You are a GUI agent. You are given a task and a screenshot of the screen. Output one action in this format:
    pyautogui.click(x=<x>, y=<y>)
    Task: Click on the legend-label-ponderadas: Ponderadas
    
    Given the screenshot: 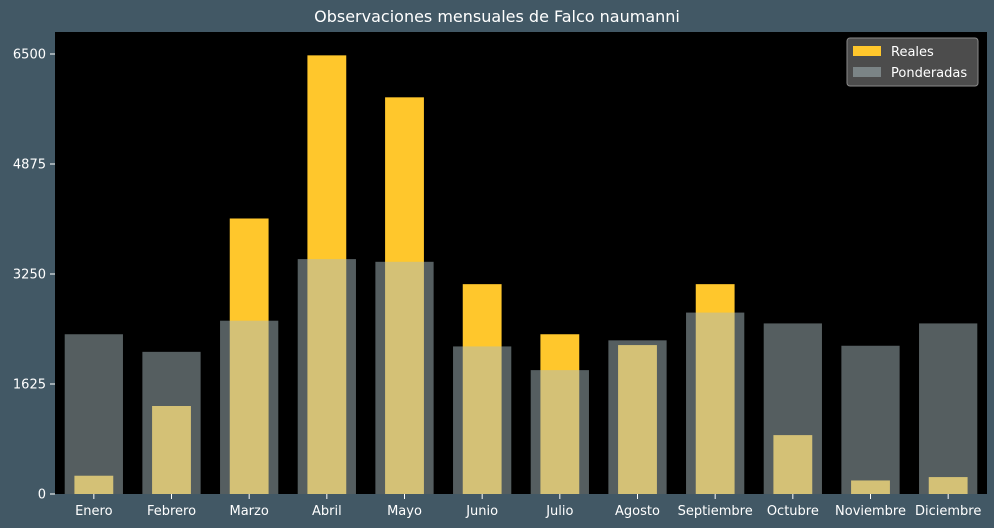 What is the action you would take?
    pyautogui.click(x=929, y=73)
    